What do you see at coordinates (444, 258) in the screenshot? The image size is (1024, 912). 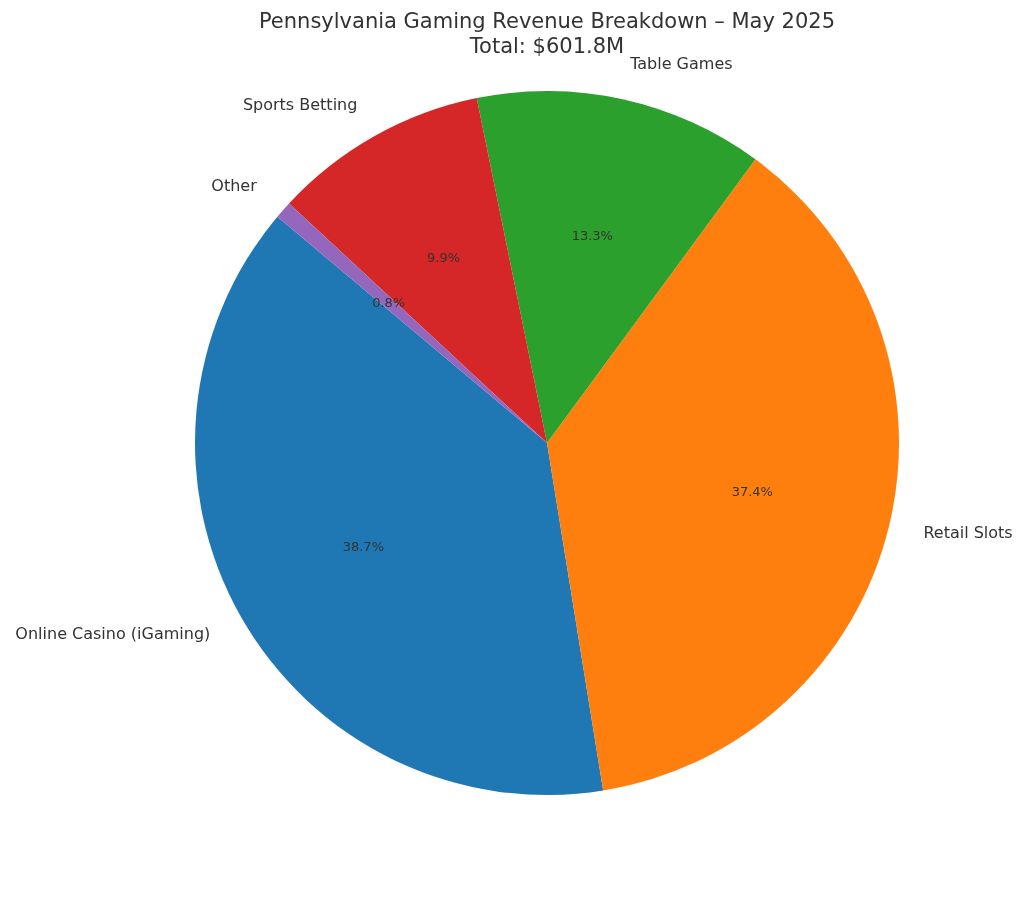 I see `data-label: 9.9%` at bounding box center [444, 258].